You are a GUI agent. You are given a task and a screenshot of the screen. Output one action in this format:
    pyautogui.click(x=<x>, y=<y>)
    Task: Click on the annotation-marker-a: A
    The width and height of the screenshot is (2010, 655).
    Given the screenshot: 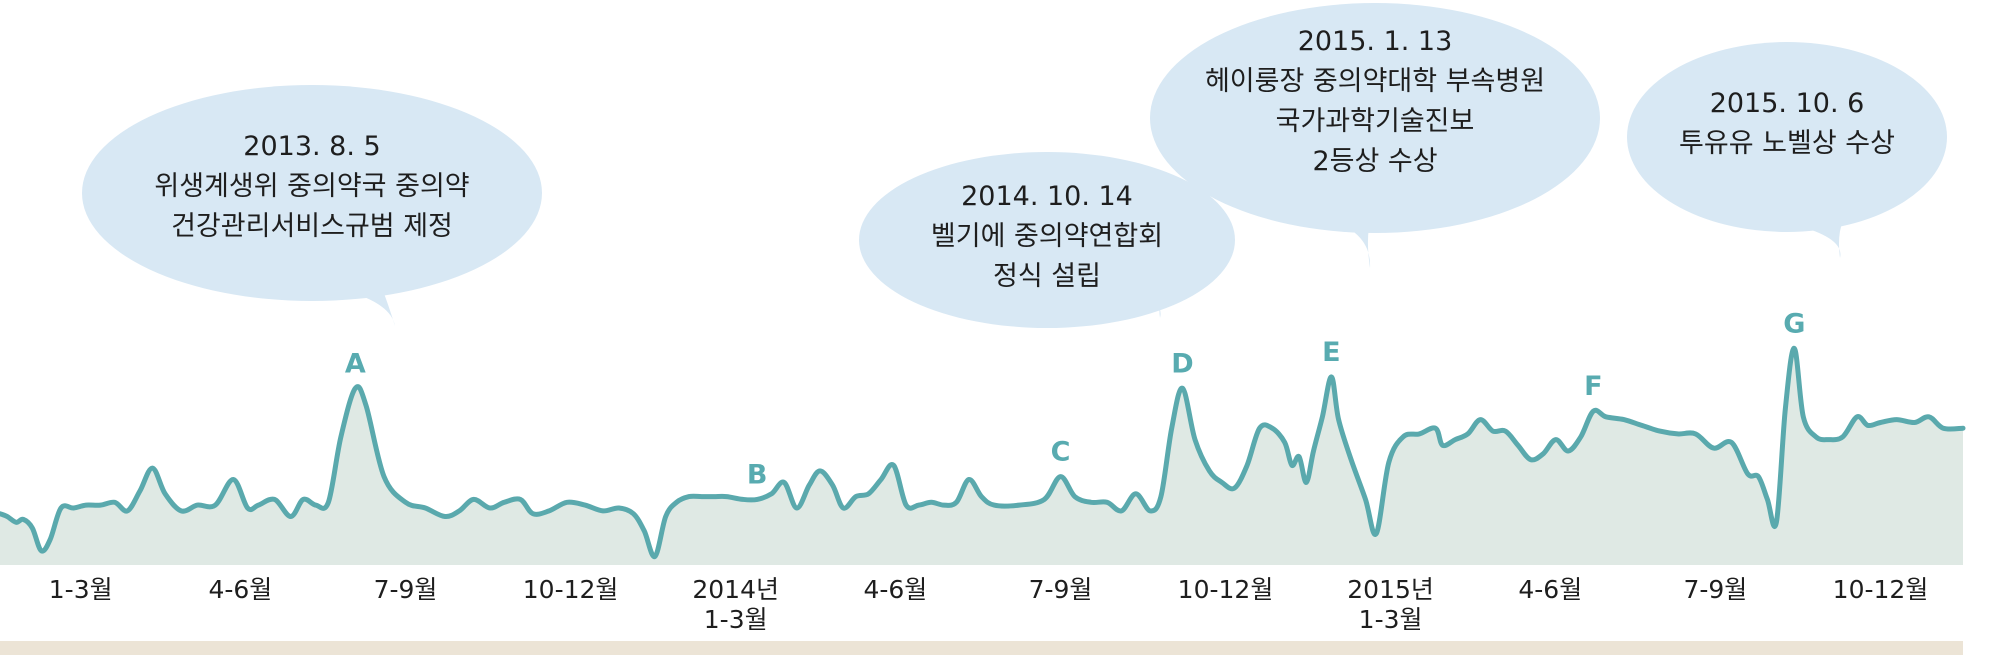 What is the action you would take?
    pyautogui.click(x=355, y=363)
    